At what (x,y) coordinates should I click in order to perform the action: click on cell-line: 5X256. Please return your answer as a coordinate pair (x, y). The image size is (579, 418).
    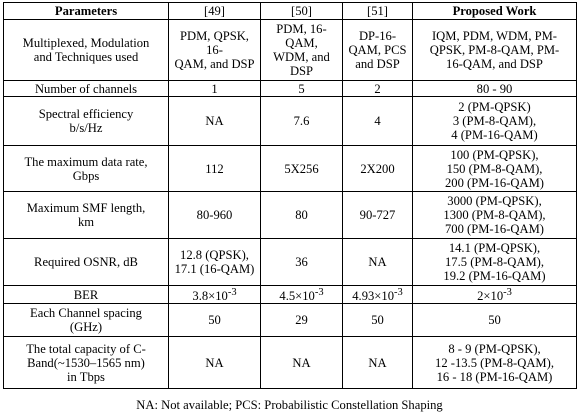
    Looking at the image, I should click on (301, 168).